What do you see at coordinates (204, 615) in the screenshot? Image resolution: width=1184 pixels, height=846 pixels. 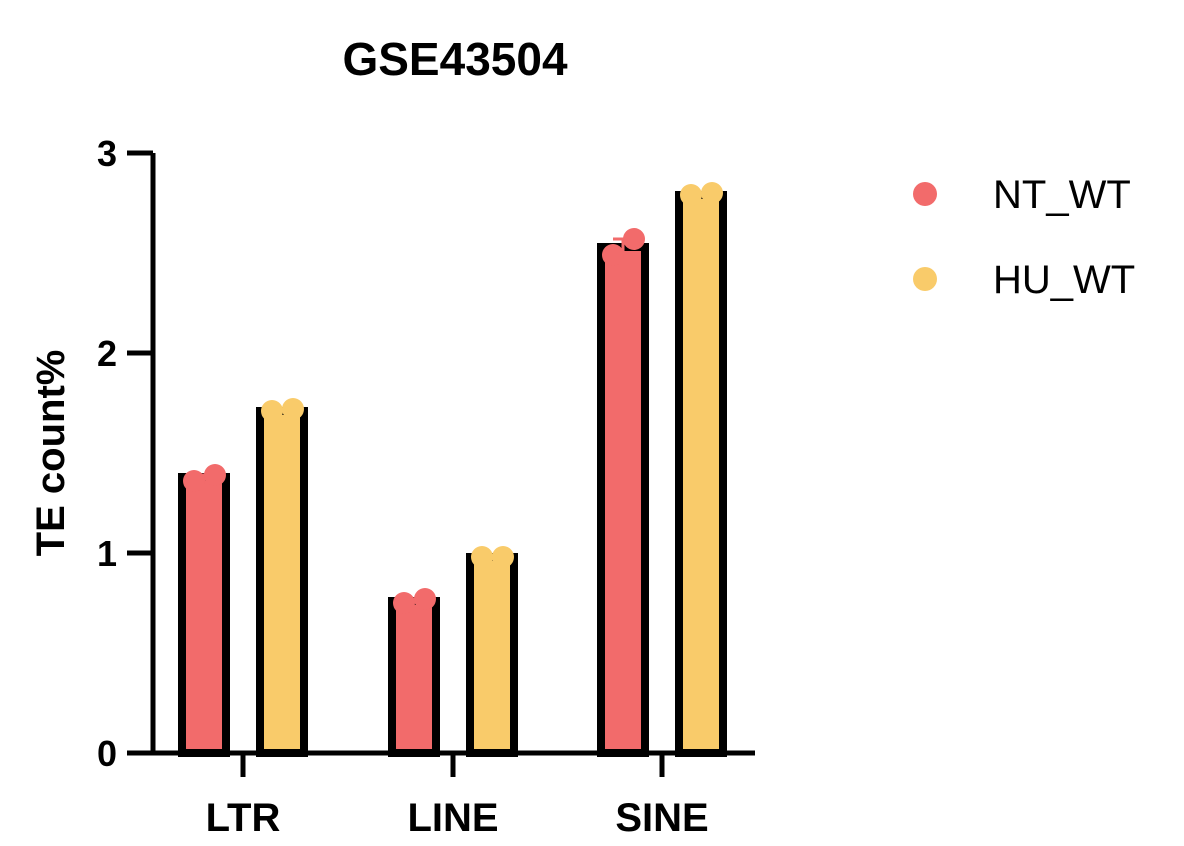 I see `bar-nt-wt-ltr` at bounding box center [204, 615].